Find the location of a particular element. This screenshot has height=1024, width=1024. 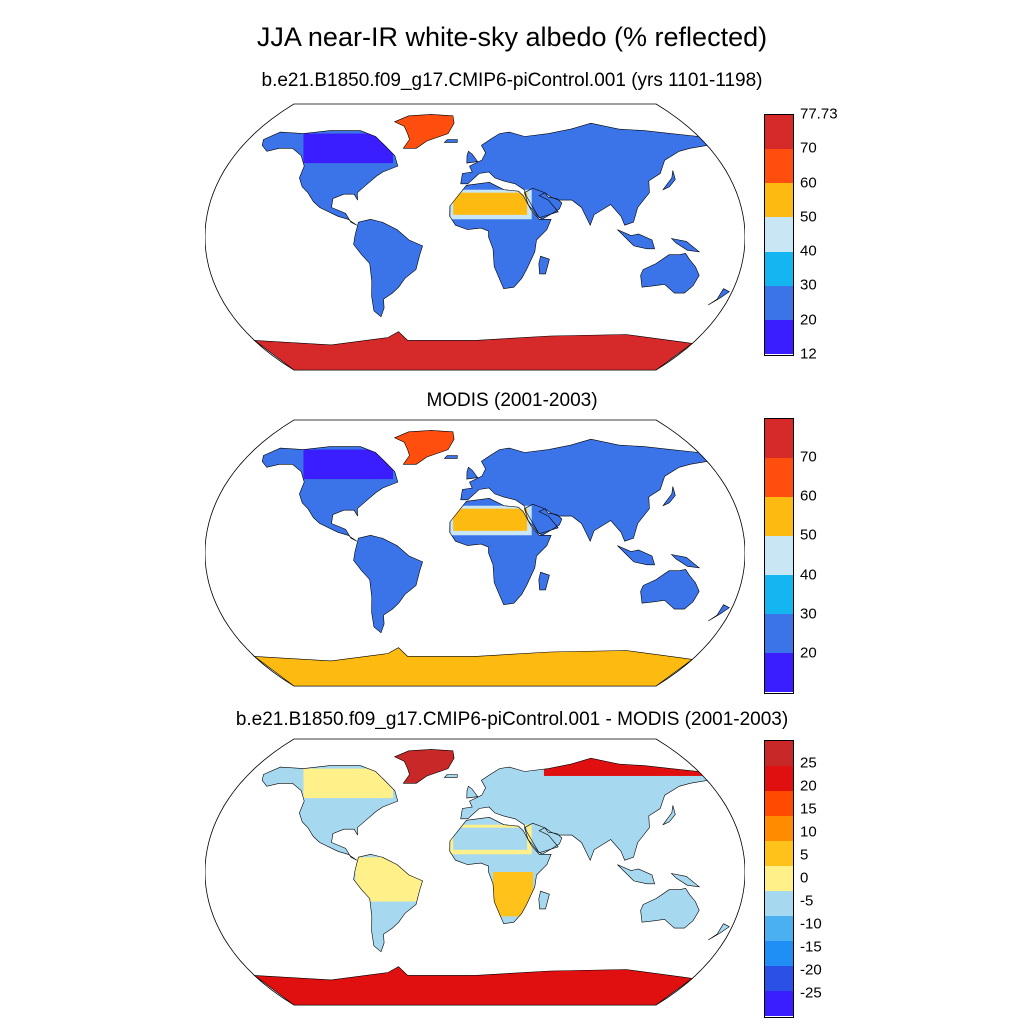

colorbar-difference: -25 -20 -15 -10 -5 0 5 10 15 20 25 is located at coordinates (793, 879).